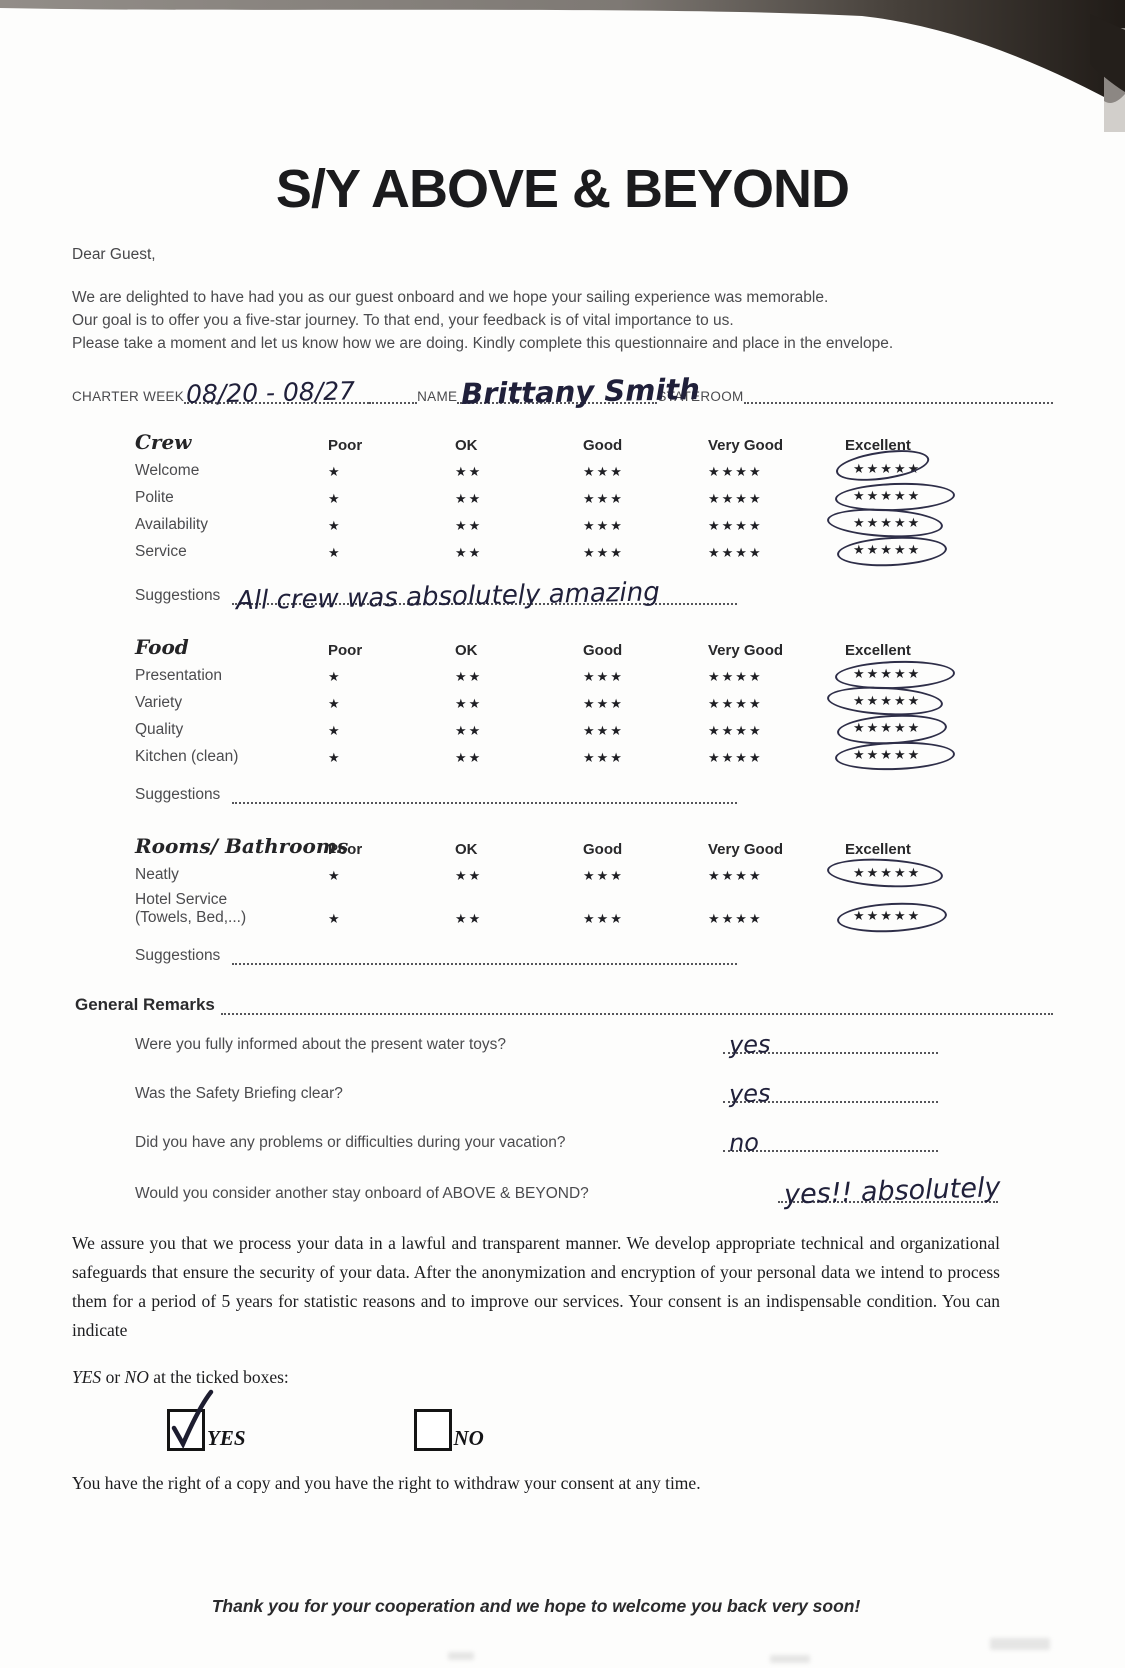 The height and width of the screenshot is (1668, 1125). Describe the element at coordinates (603, 445) in the screenshot. I see `col-header-good: Good` at that location.